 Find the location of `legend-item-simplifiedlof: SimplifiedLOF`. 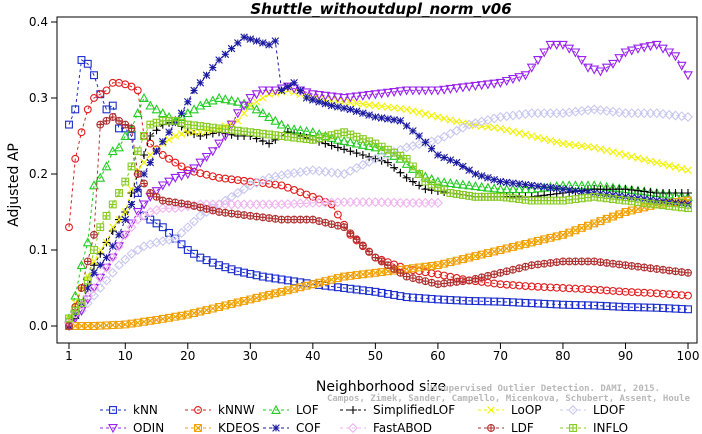

legend-item-simplifiedlof: SimplifiedLOF is located at coordinates (397, 410).